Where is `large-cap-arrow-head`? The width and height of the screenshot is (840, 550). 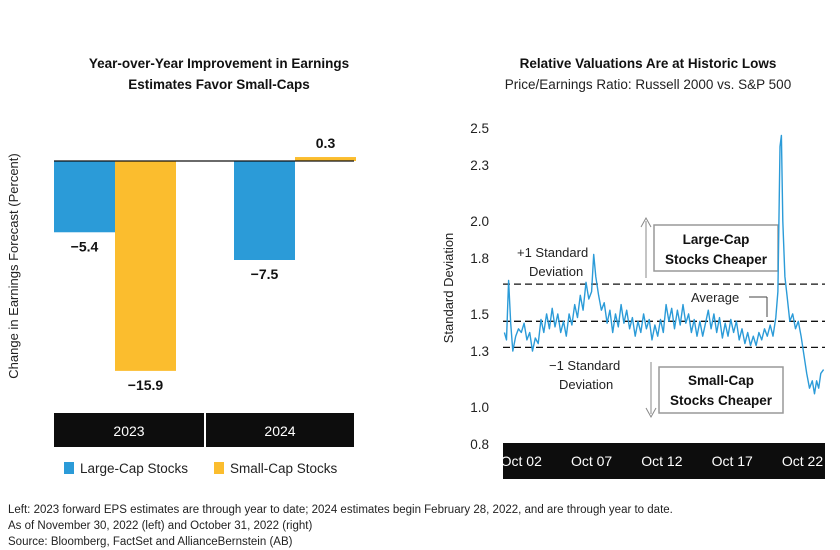 large-cap-arrow-head is located at coordinates (646, 222).